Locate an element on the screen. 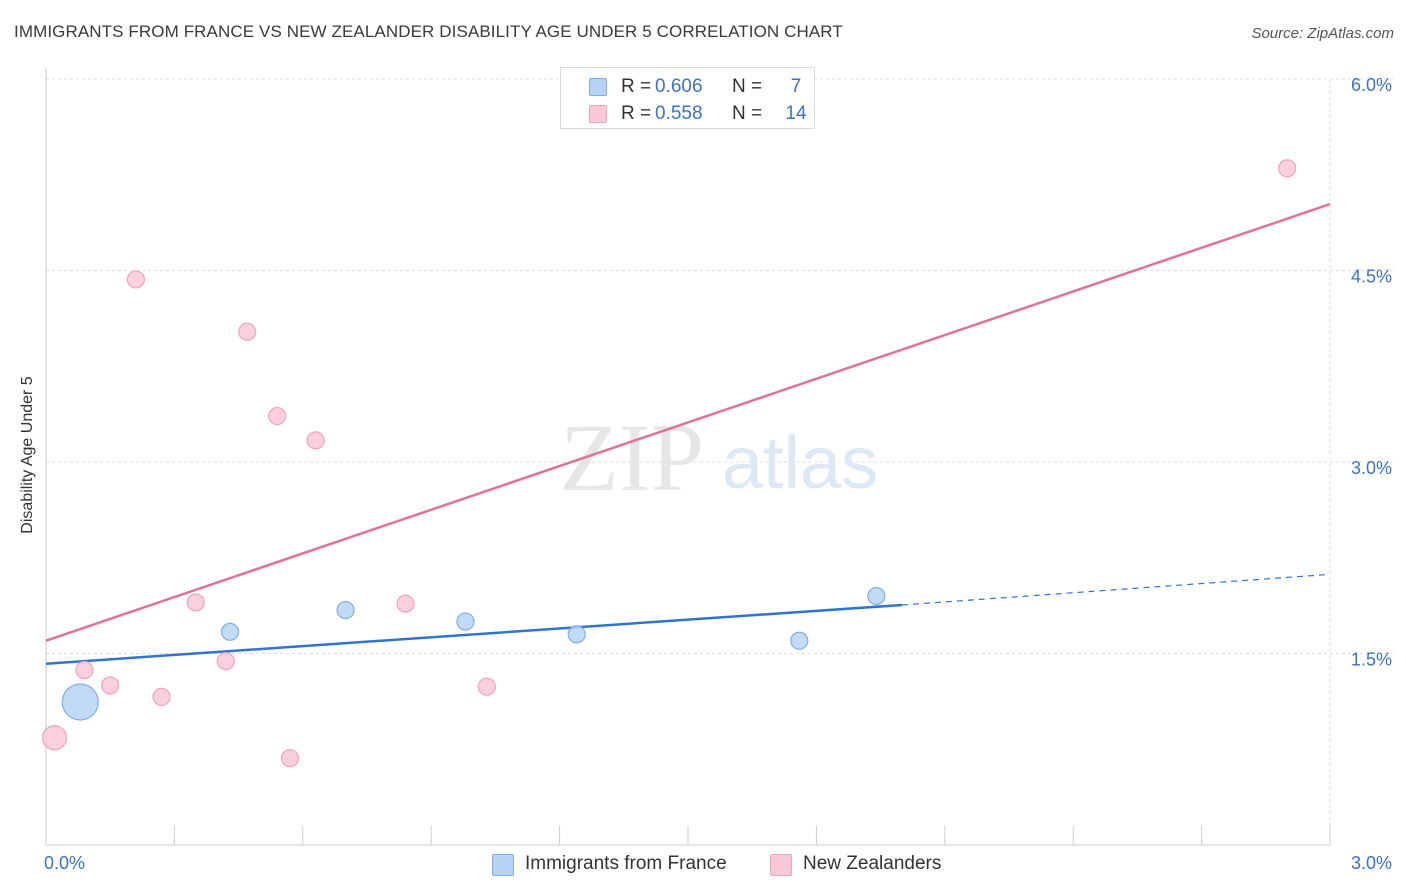 This screenshot has height=892, width=1406. x-tick-label: 3.0% is located at coordinates (1371, 863).